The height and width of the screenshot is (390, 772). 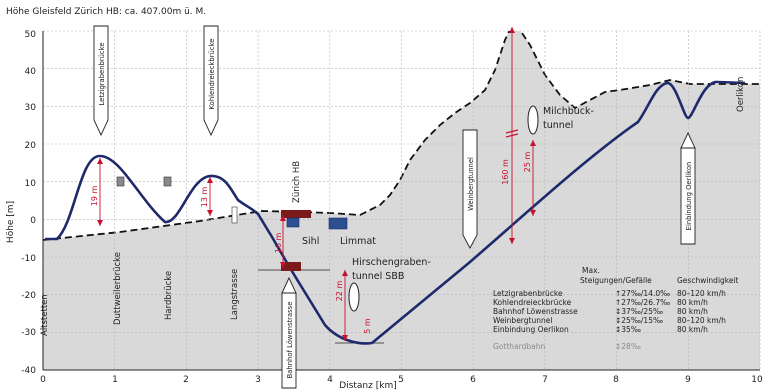 What do you see at coordinates (708, 280) in the screenshot?
I see `table-header-speed: Geschwindigkeit` at bounding box center [708, 280].